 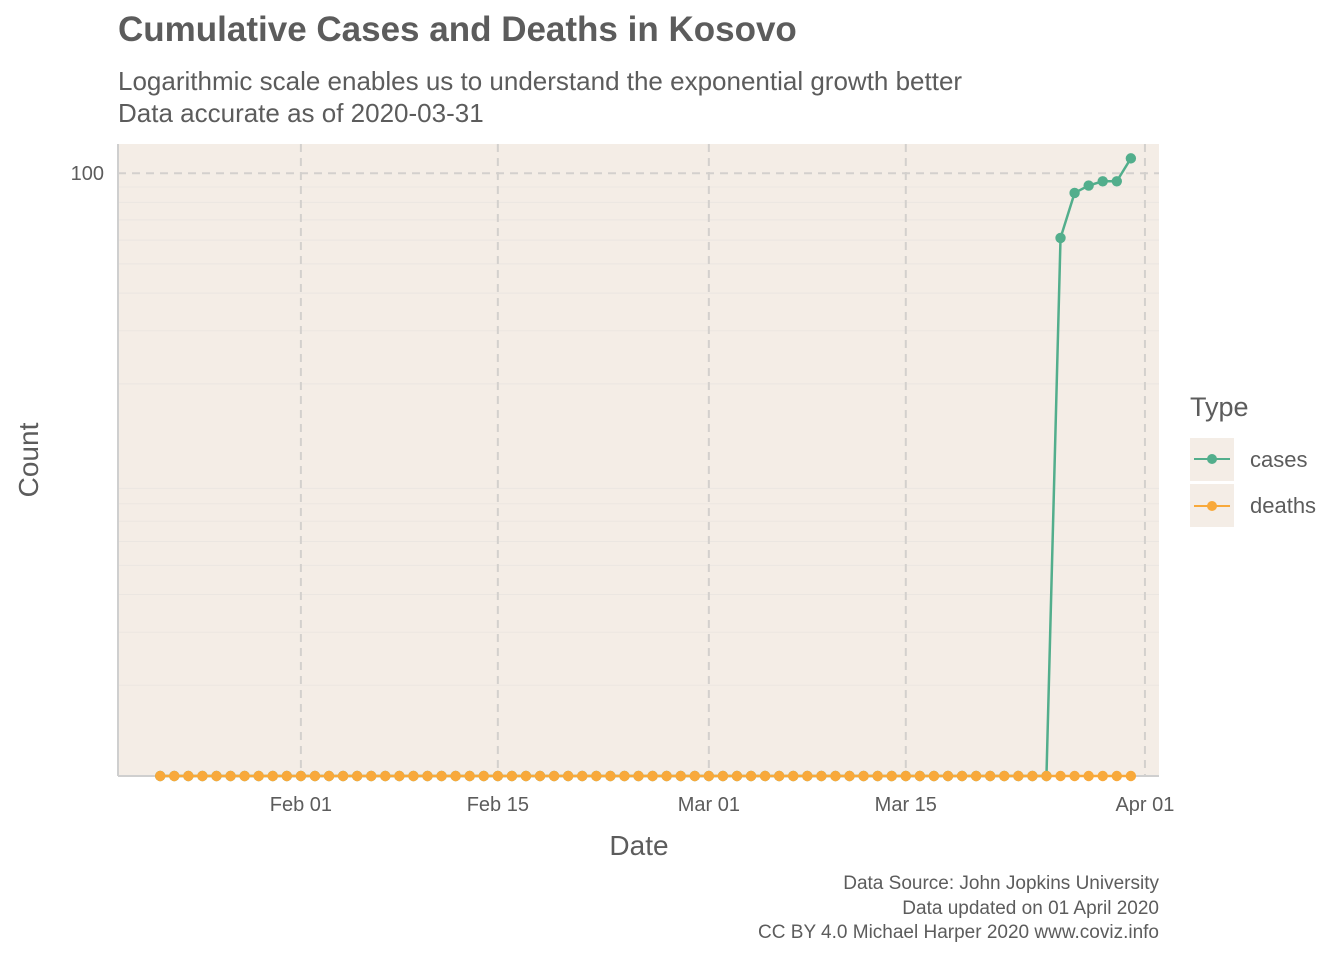 What do you see at coordinates (1219, 407) in the screenshot?
I see `legend-title: Type` at bounding box center [1219, 407].